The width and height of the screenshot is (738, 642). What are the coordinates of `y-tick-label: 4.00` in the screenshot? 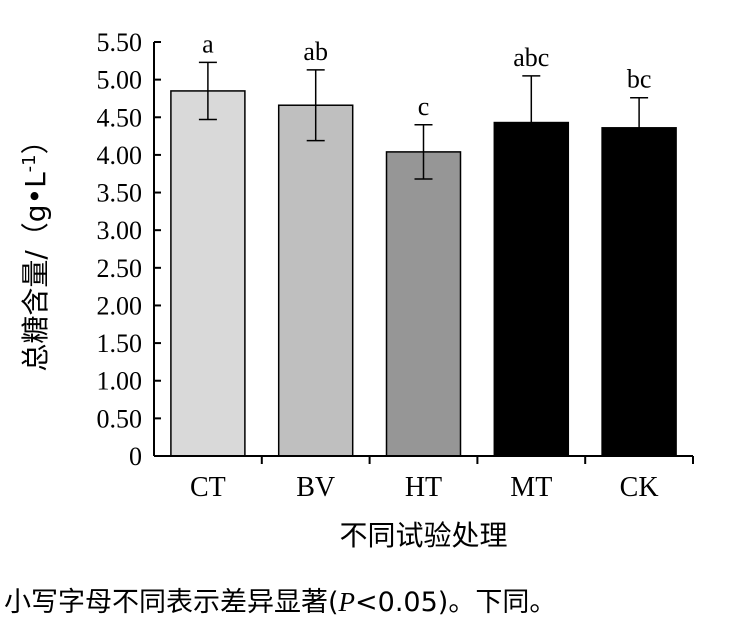 It's located at (120, 155).